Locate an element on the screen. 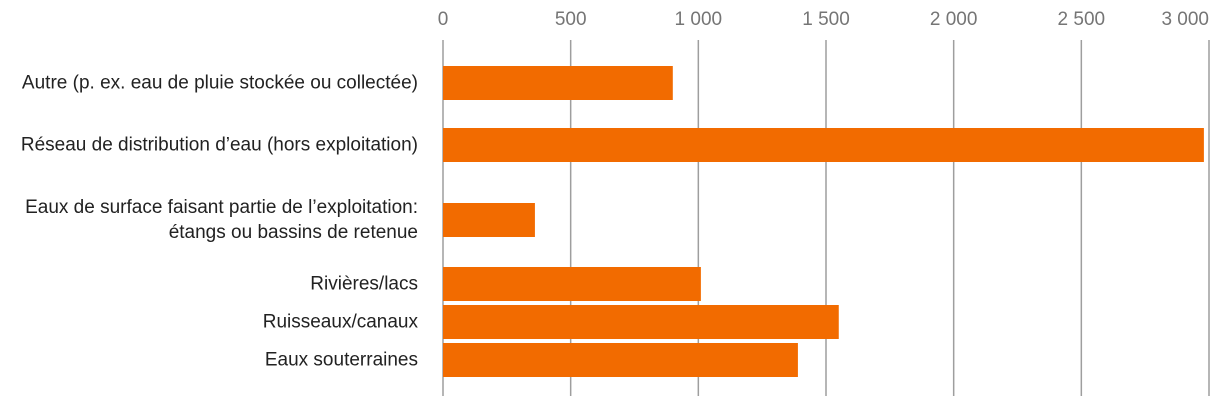 The height and width of the screenshot is (408, 1220). x-tick-label: 1 000 is located at coordinates (699, 19).